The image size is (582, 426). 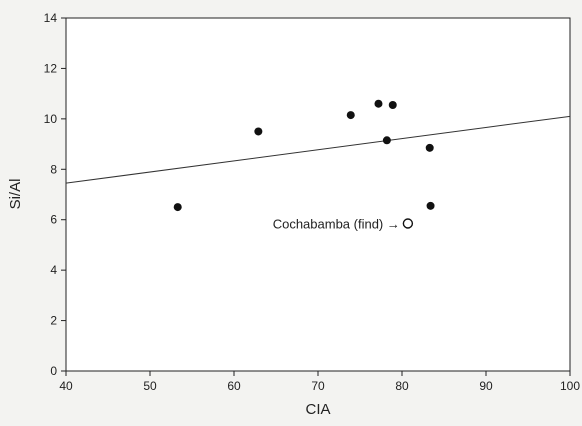 What do you see at coordinates (53, 220) in the screenshot?
I see `y-tick-label: 6` at bounding box center [53, 220].